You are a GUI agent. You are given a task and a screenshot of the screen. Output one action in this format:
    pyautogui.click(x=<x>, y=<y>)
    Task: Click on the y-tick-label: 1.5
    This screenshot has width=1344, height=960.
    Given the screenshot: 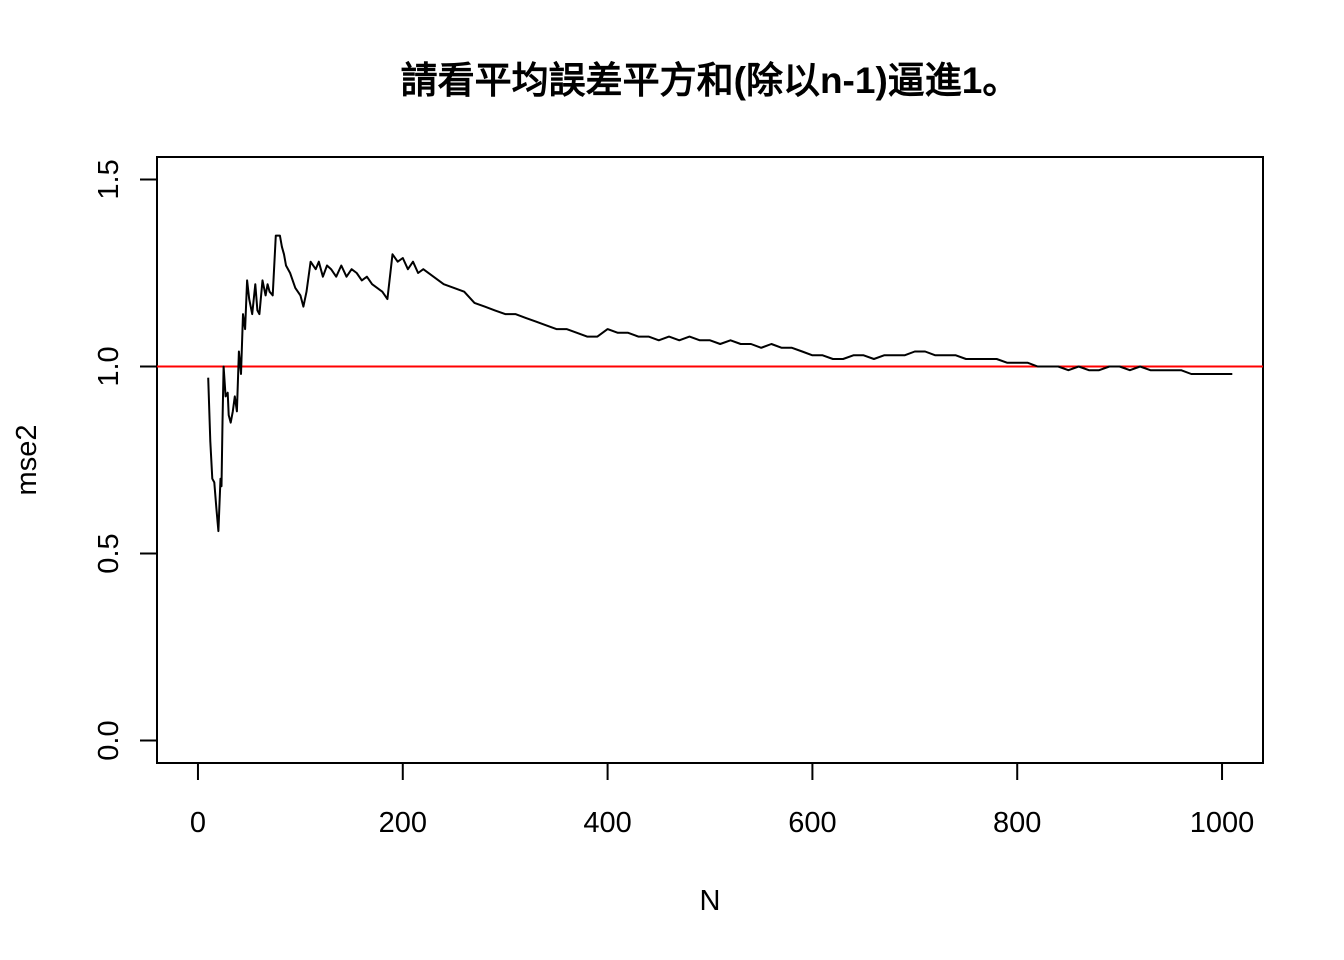 What is the action you would take?
    pyautogui.click(x=109, y=179)
    